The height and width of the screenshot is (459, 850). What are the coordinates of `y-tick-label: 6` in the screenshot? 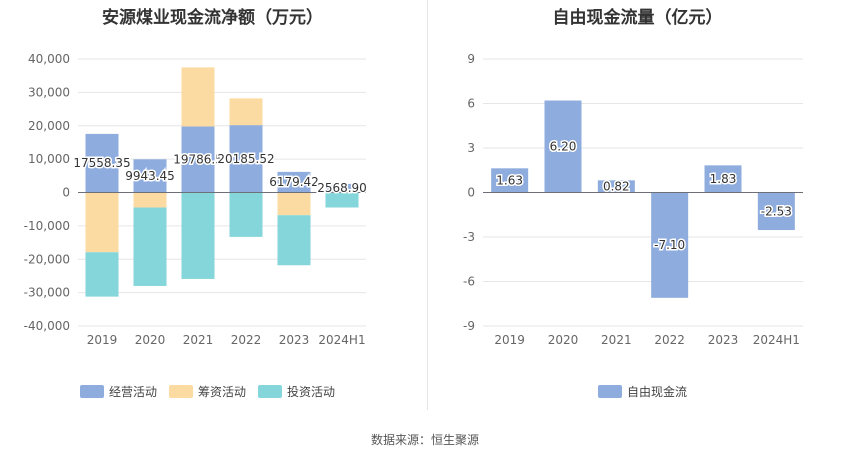 It's located at (471, 104).